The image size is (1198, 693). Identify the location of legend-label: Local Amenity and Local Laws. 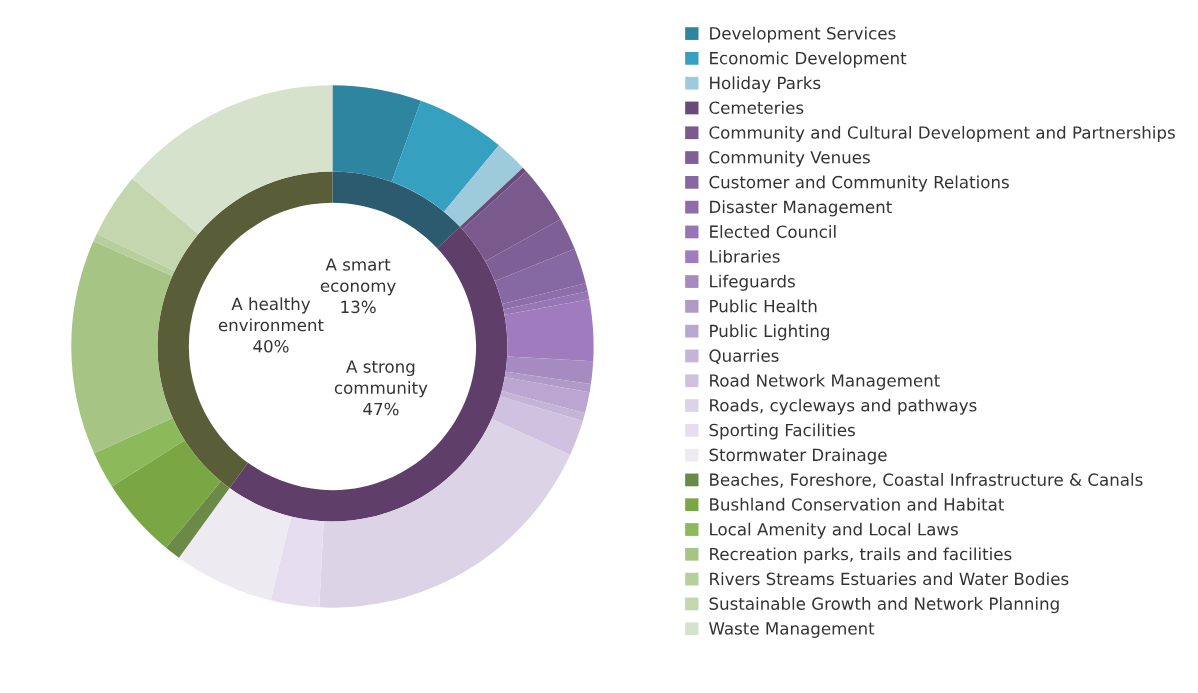
(834, 530).